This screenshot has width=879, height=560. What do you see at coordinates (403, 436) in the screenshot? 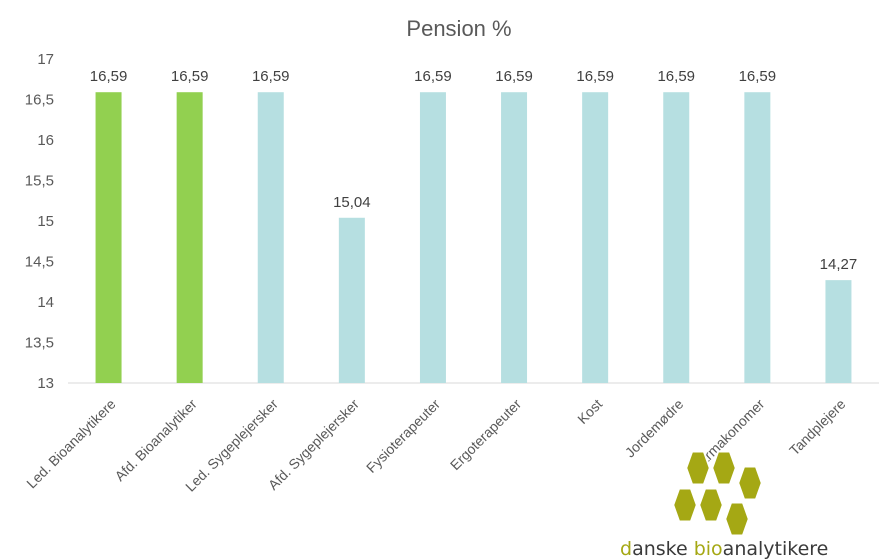
I see `x-tick-label: Fysioterapeuter` at bounding box center [403, 436].